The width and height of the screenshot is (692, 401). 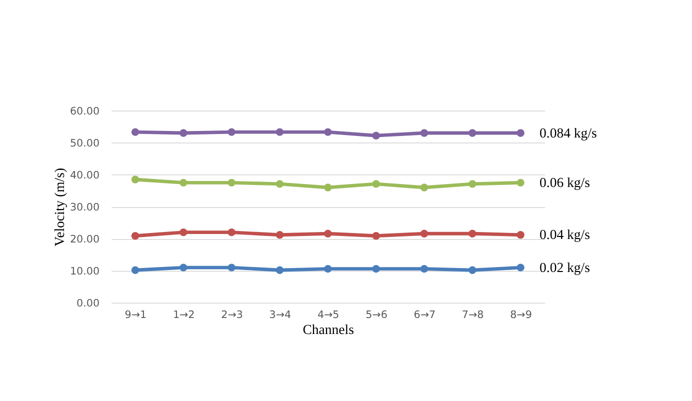 What do you see at coordinates (473, 314) in the screenshot?
I see `x-tick-label: 7→8` at bounding box center [473, 314].